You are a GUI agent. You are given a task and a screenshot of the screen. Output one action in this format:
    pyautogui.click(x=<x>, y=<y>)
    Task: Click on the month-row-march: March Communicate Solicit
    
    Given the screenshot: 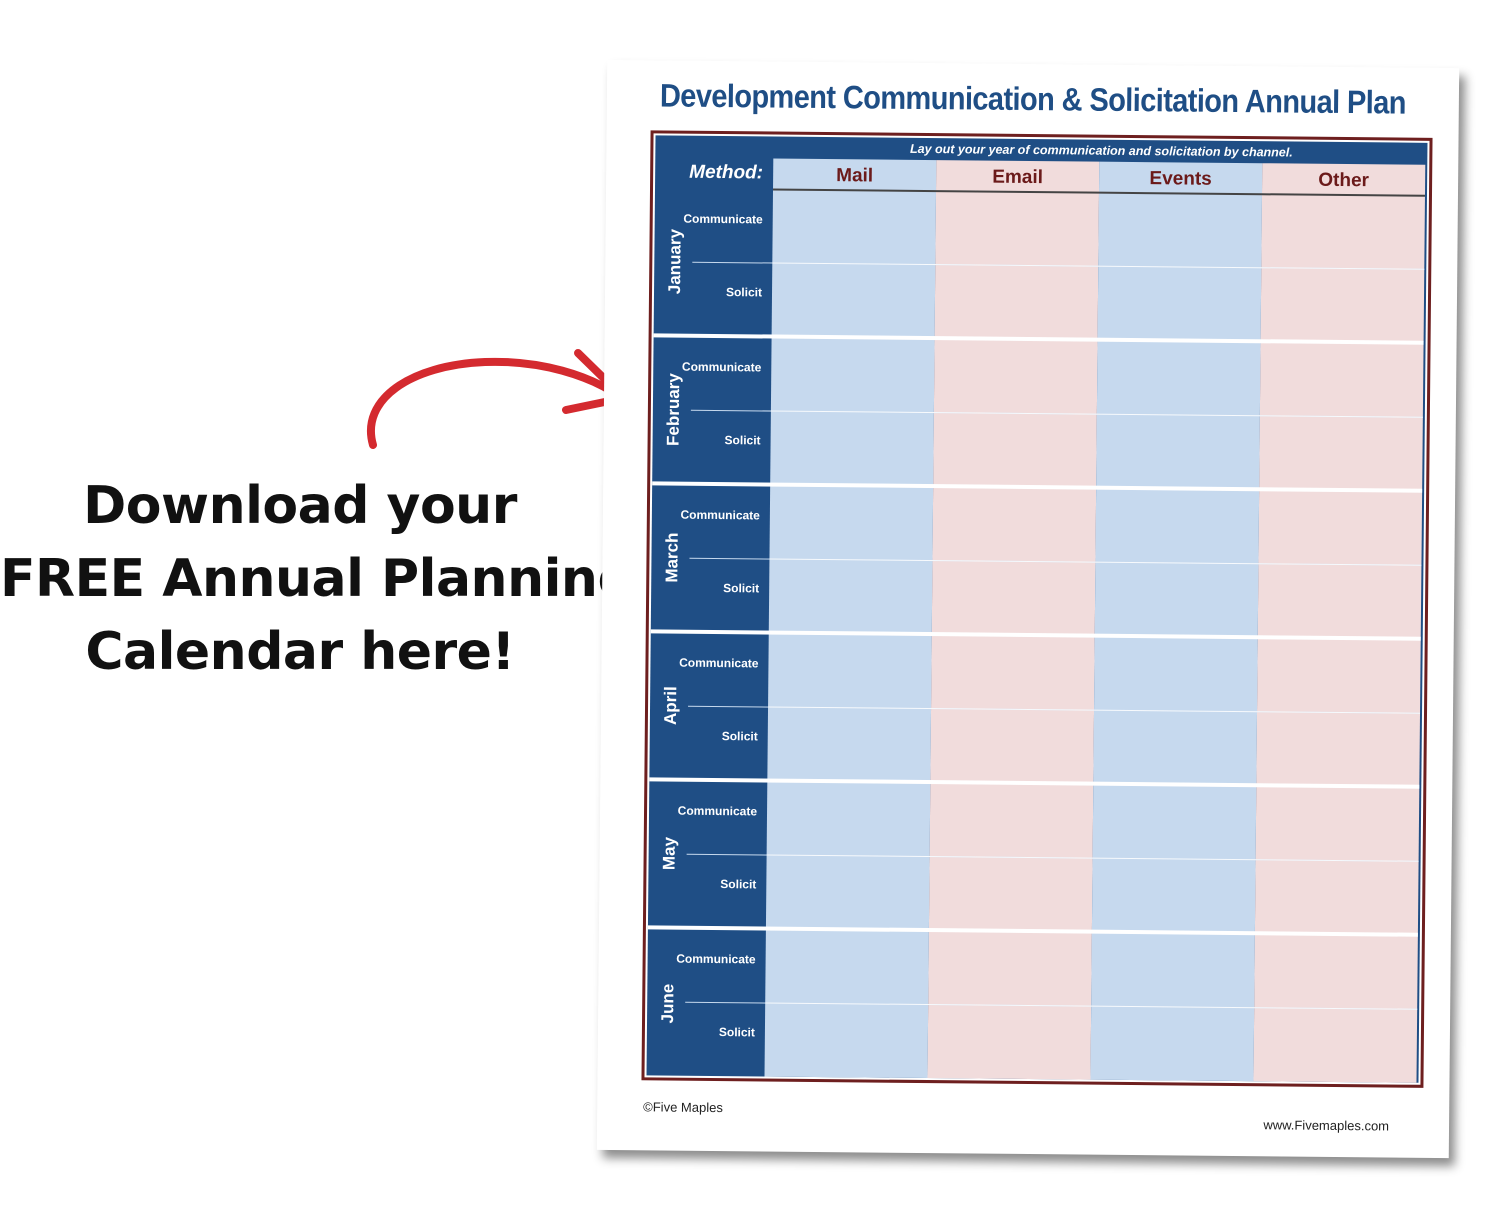 What is the action you would take?
    pyautogui.click(x=1036, y=563)
    